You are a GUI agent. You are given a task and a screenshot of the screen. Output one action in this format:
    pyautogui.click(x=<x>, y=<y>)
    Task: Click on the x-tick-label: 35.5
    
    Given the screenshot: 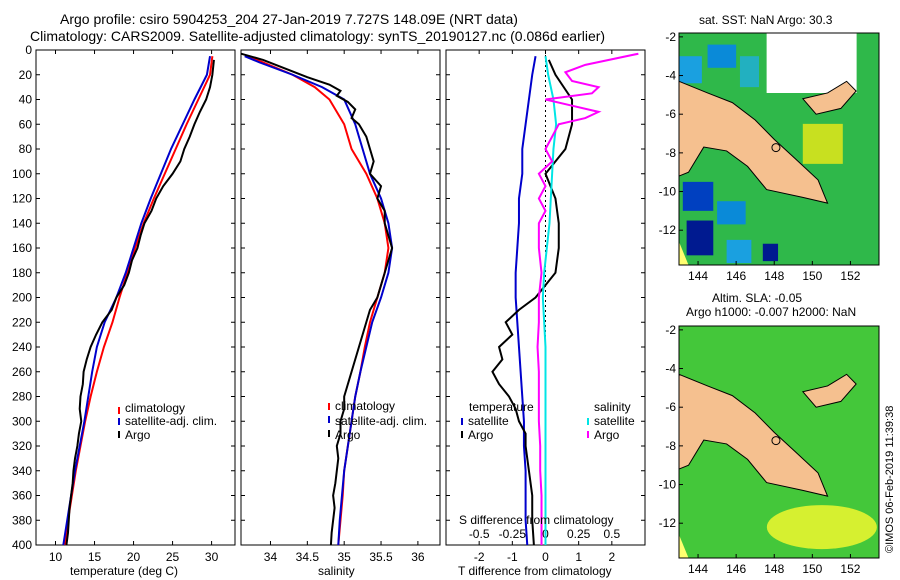 What is the action you would take?
    pyautogui.click(x=381, y=557)
    